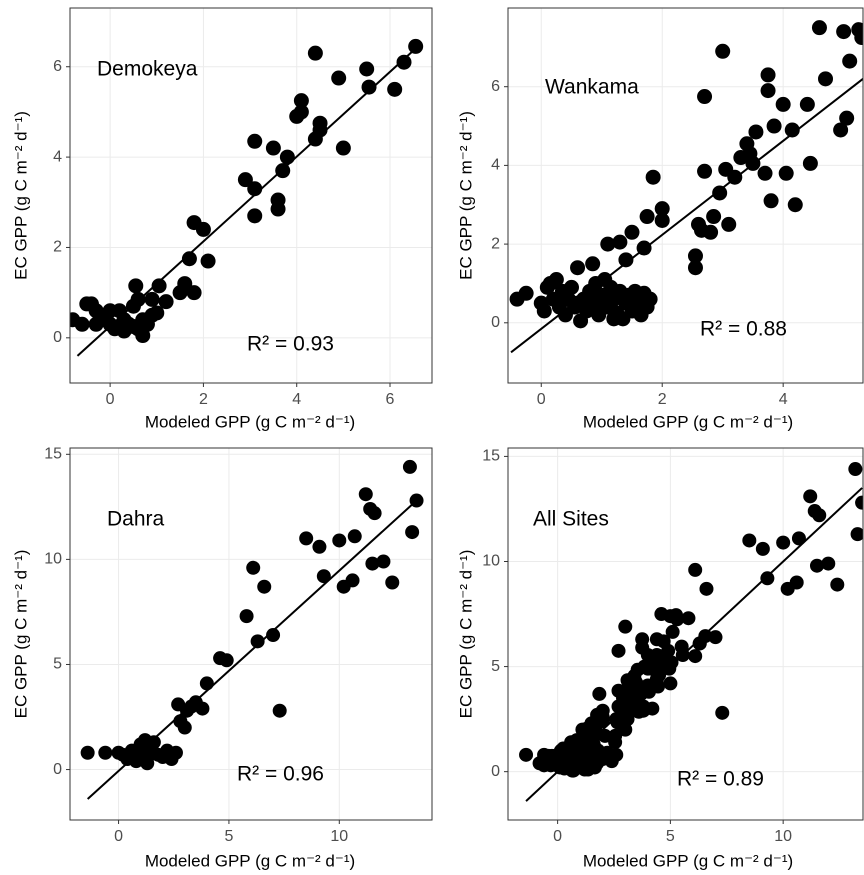 The width and height of the screenshot is (864, 875). I want to click on plot-area, so click(247, 197).